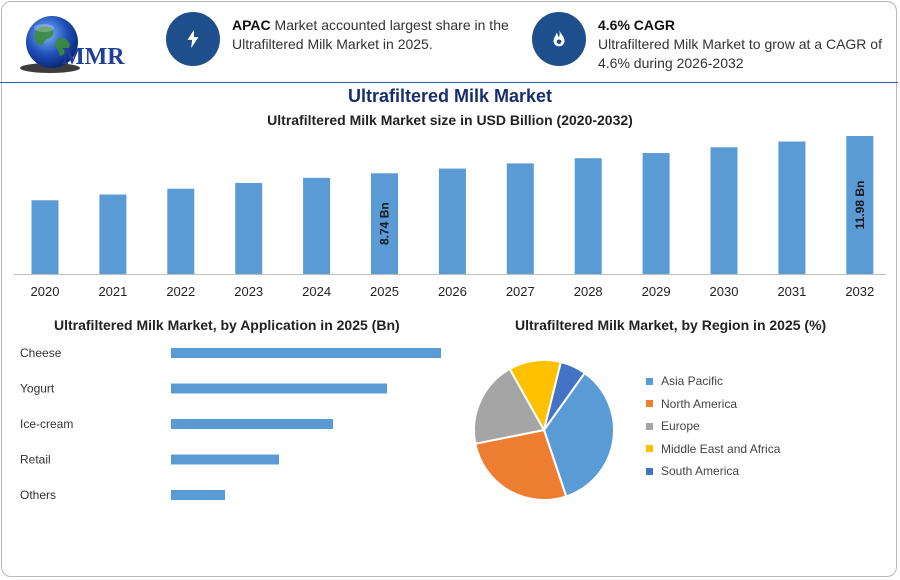 This screenshot has height=580, width=900. I want to click on x-tick-label: 2023, so click(248, 291).